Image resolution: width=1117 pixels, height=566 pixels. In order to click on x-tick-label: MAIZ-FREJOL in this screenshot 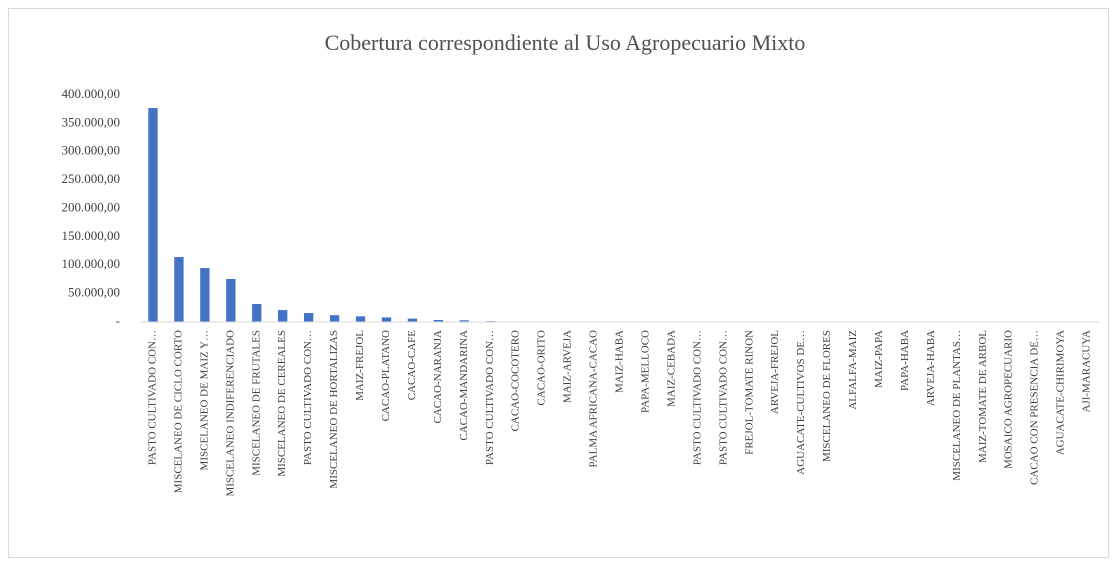, I will do `click(360, 365)`.